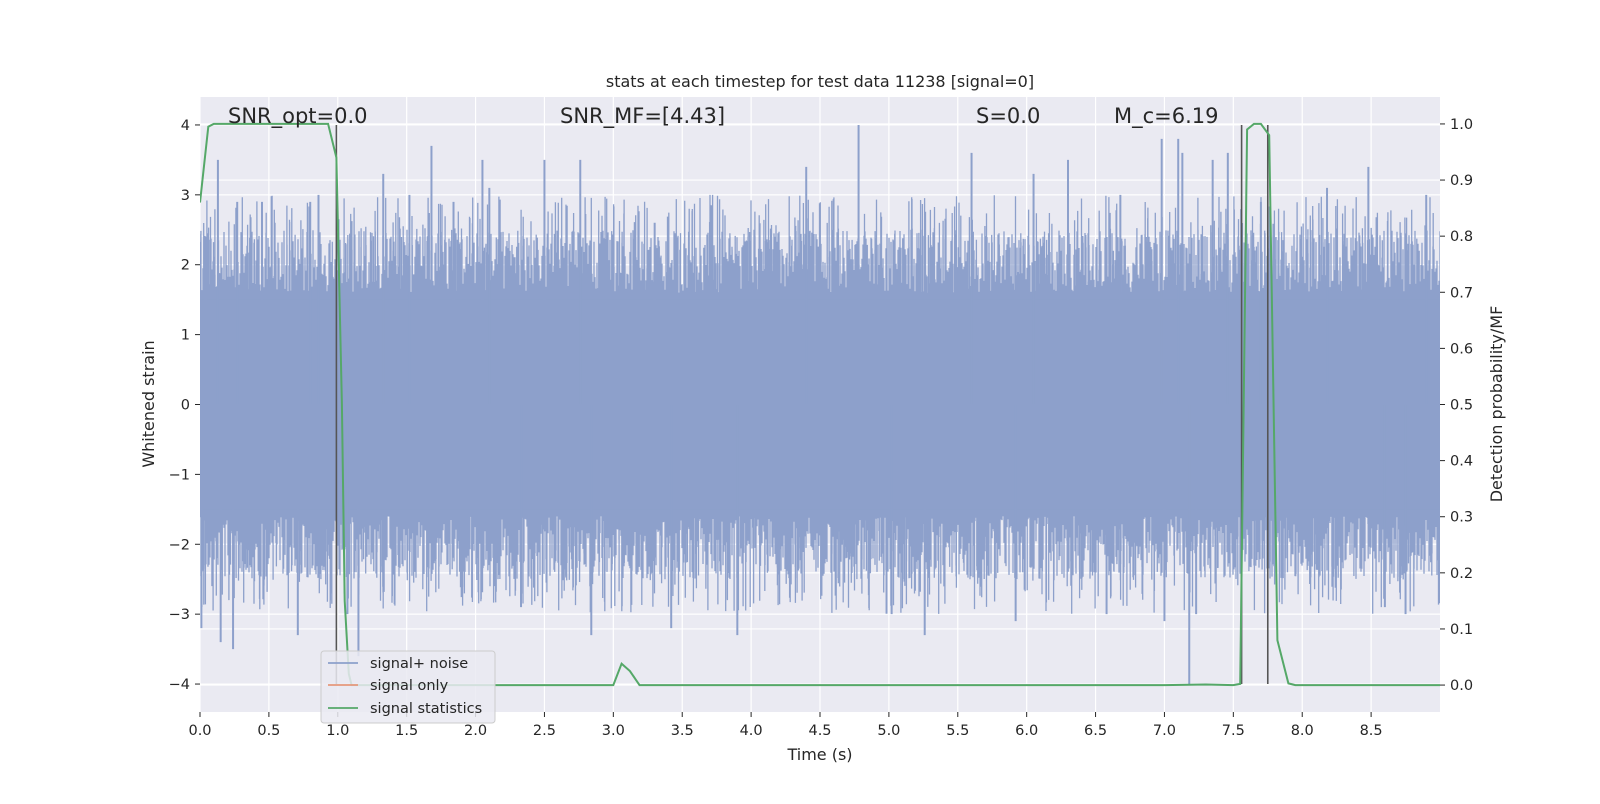 The height and width of the screenshot is (804, 1600). I want to click on x-tick-label-16: 8.0, so click(1302, 731).